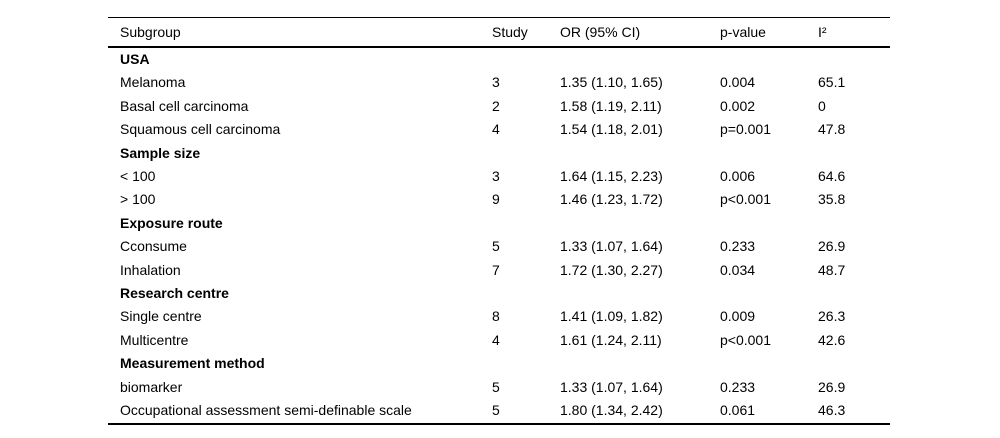 The image size is (1000, 438). Describe the element at coordinates (135, 59) in the screenshot. I see `cell-subgroup: USA` at that location.